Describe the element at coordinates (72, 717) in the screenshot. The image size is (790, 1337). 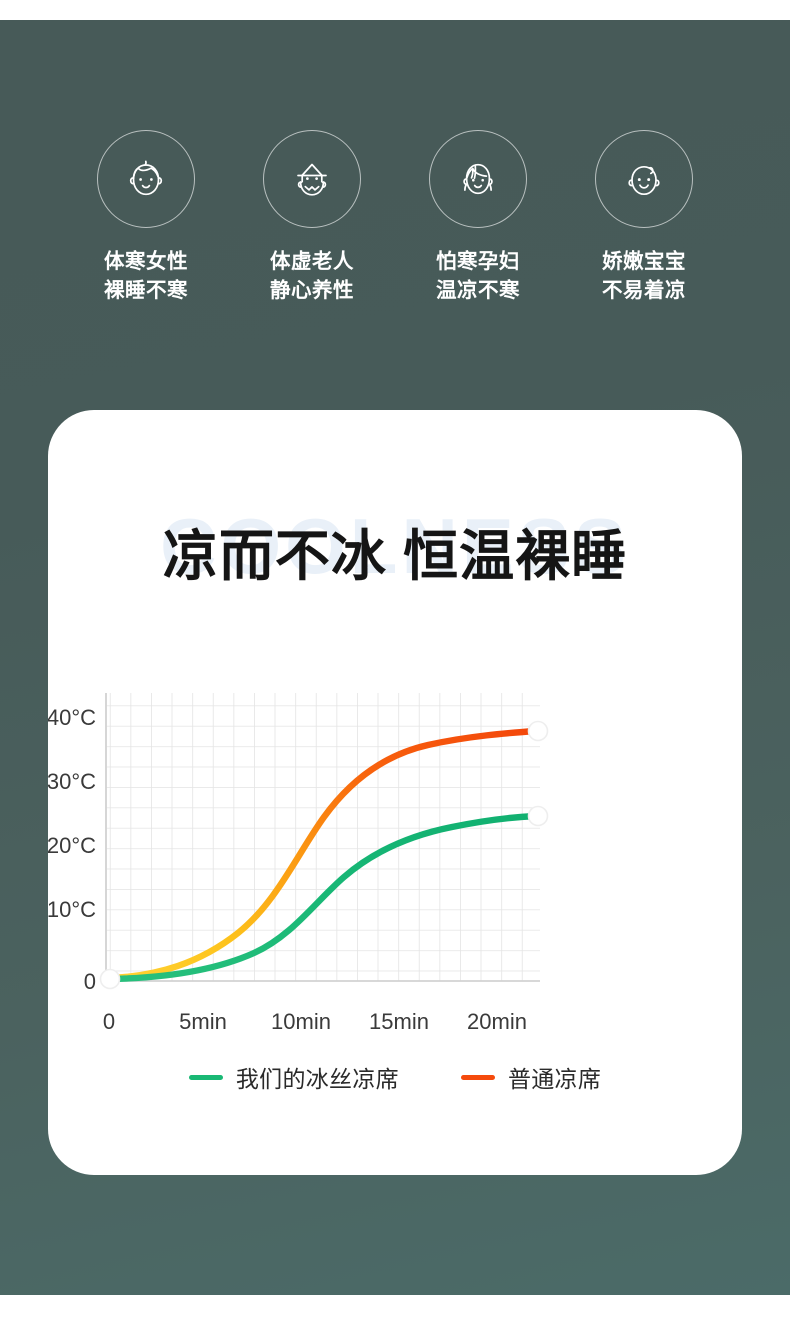
I see `y-tick-label: 40°C` at that location.